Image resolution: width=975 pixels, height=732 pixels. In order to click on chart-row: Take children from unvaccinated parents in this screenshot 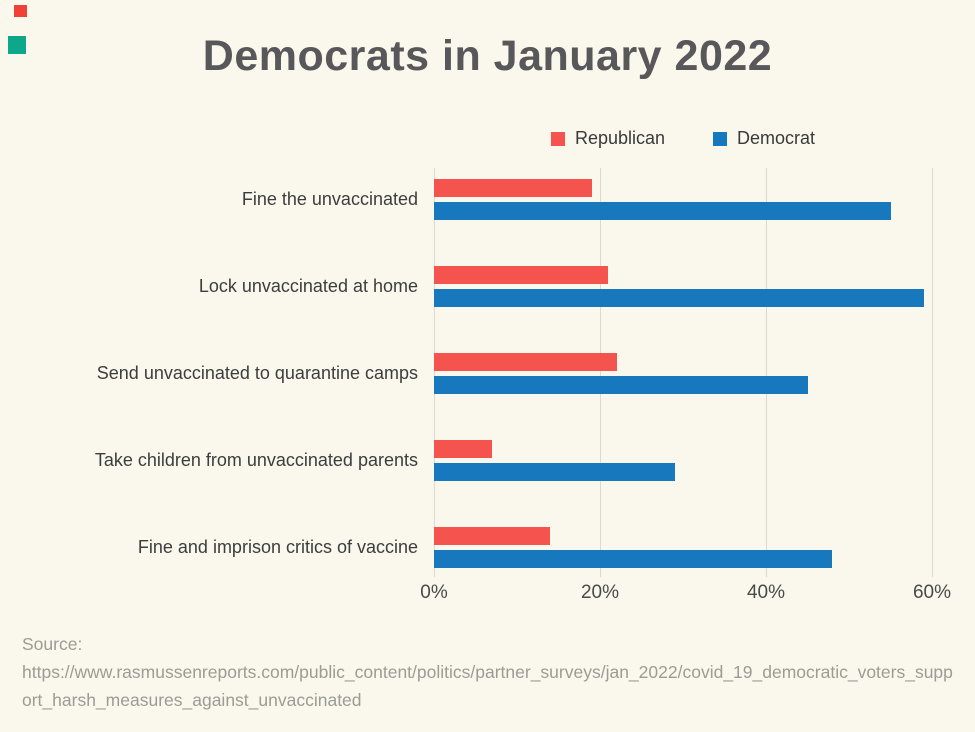, I will do `click(487, 460)`.